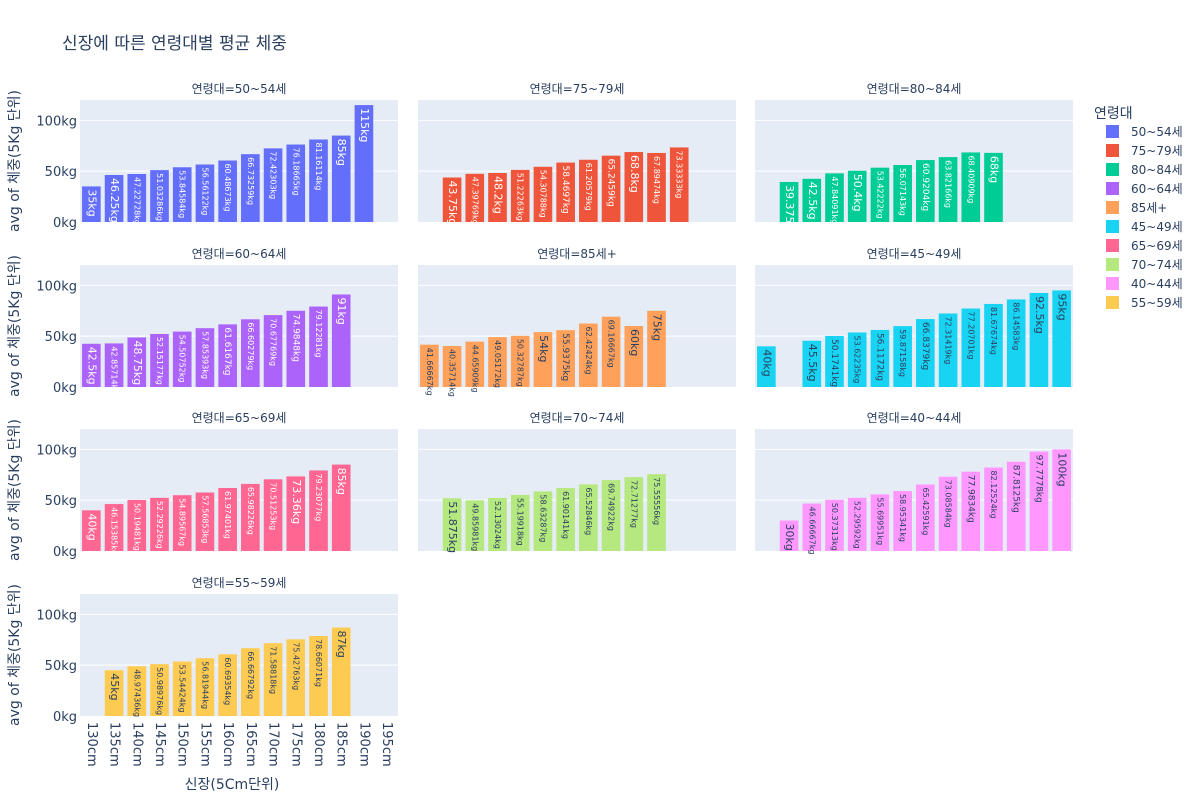 The width and height of the screenshot is (1200, 800). I want to click on legend-item-label: 60~64세, so click(1157, 189).